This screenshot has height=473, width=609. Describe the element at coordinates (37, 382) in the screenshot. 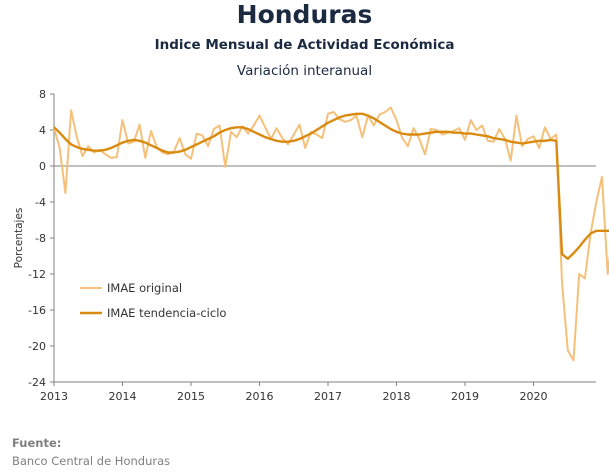

I see `y-tick-label: -24` at that location.